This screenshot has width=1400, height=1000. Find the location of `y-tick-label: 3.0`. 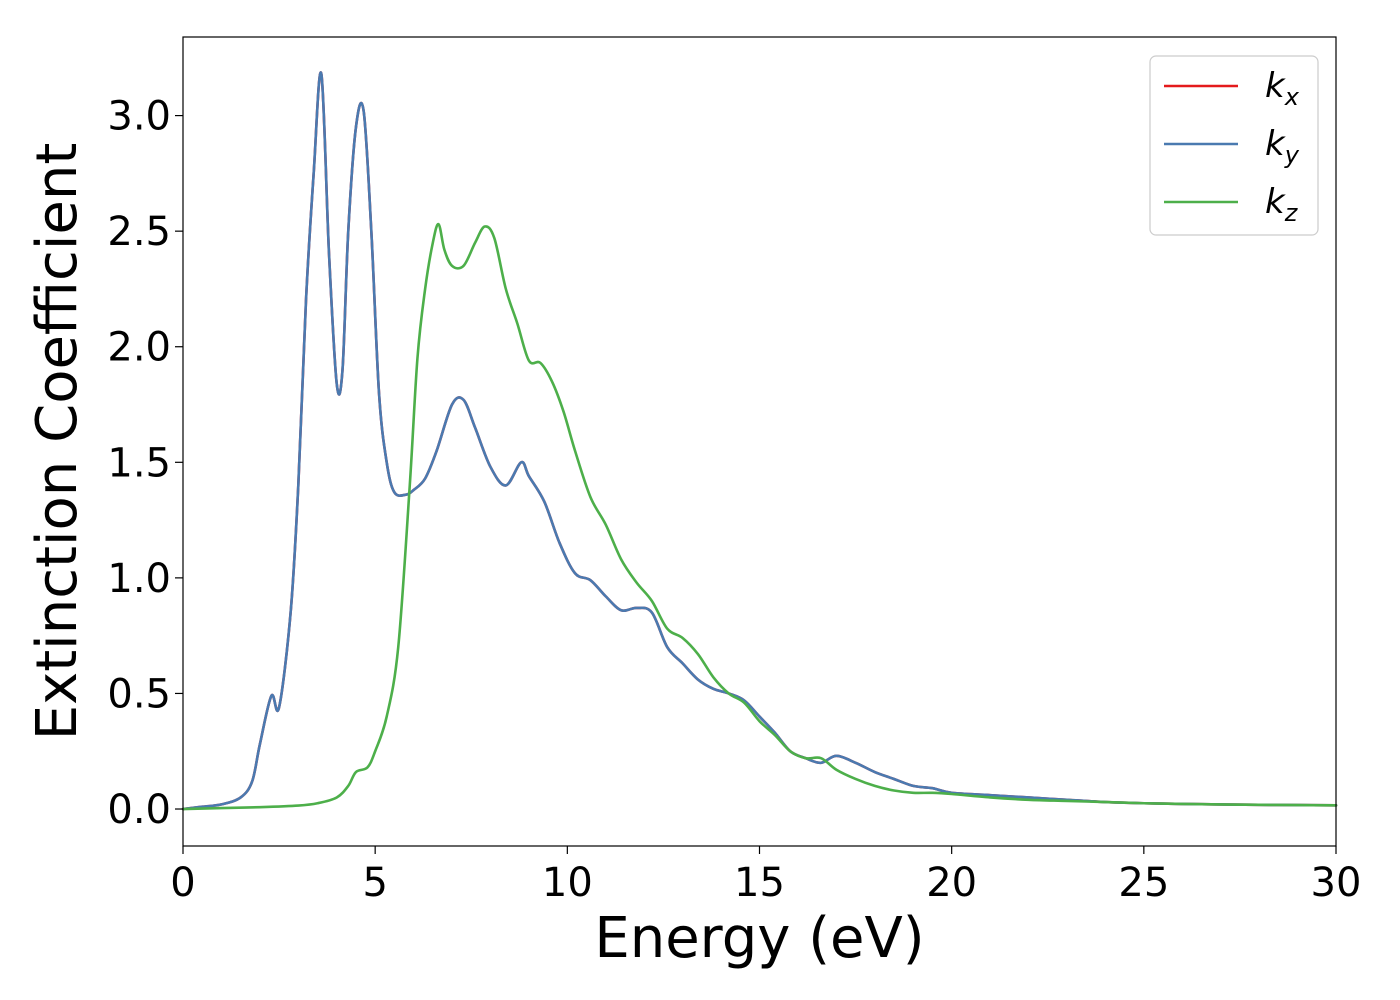

y-tick-label: 3.0 is located at coordinates (139, 117).